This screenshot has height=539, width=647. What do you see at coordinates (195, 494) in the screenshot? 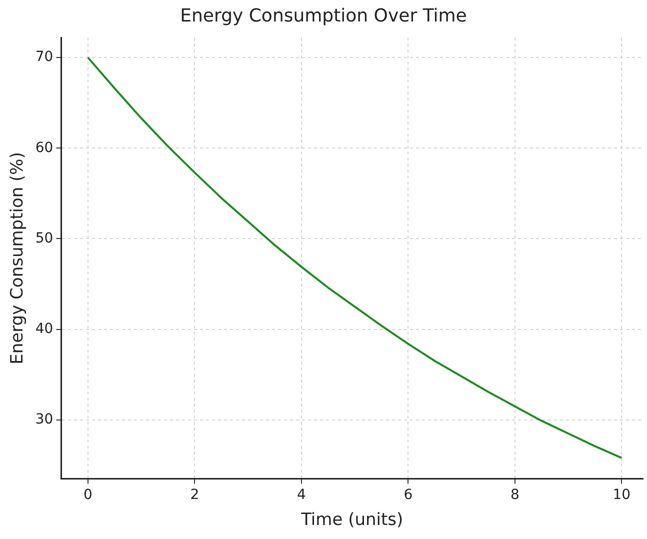
I see `x-tick-label: 2` at bounding box center [195, 494].